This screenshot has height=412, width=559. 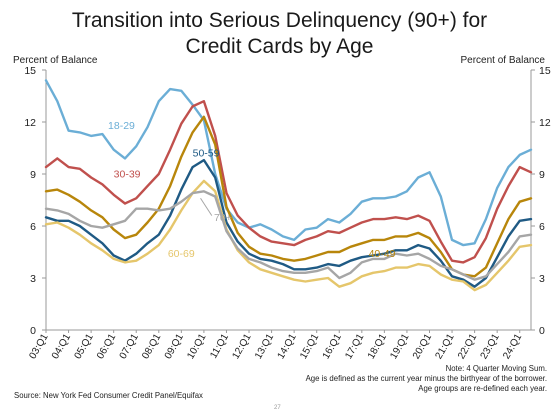 I want to click on footnote-3: Age groups are re-defined each year., so click(x=482, y=388).